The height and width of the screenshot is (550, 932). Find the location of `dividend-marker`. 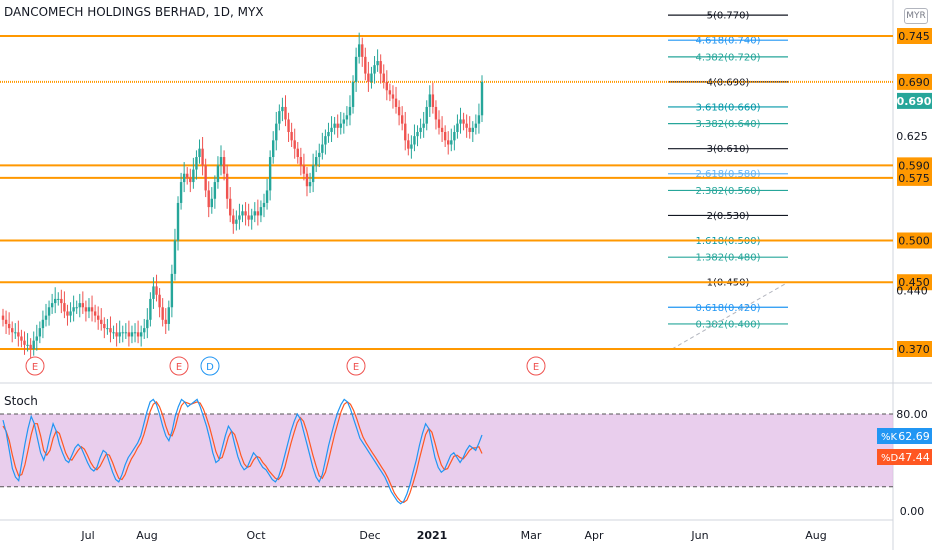

dividend-marker is located at coordinates (210, 366).